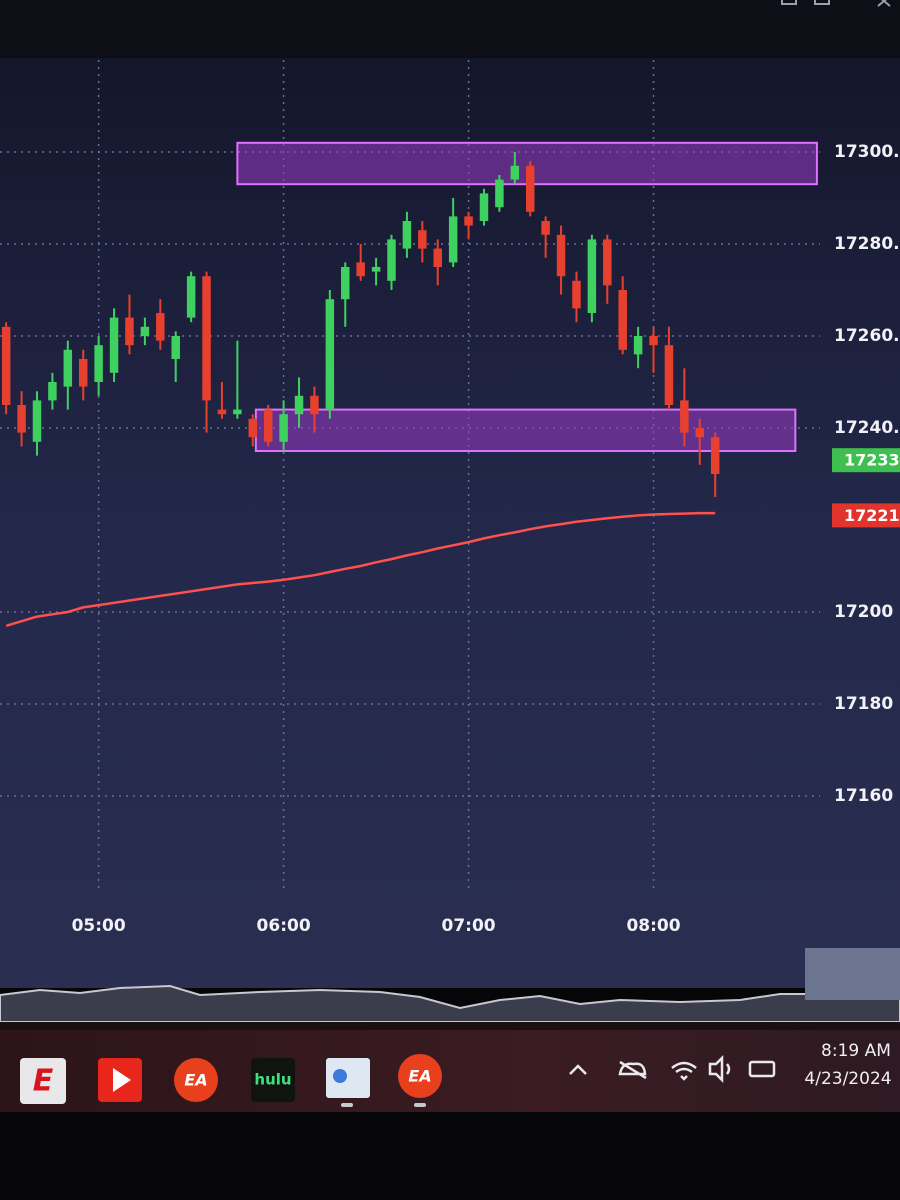 The height and width of the screenshot is (1200, 900). I want to click on ea-label-2: EA, so click(419, 1076).